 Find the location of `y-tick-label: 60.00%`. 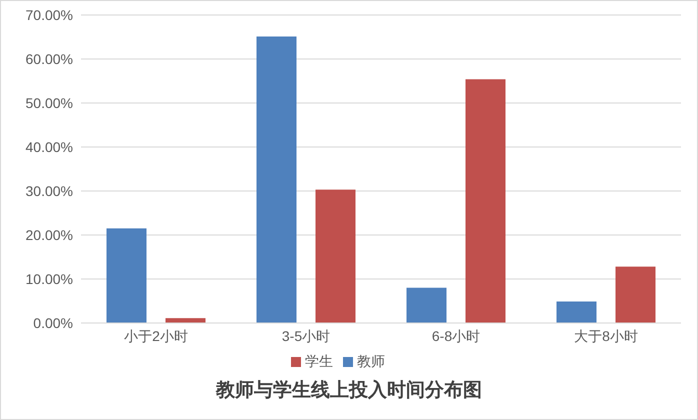

y-tick-label: 60.00% is located at coordinates (49, 58).